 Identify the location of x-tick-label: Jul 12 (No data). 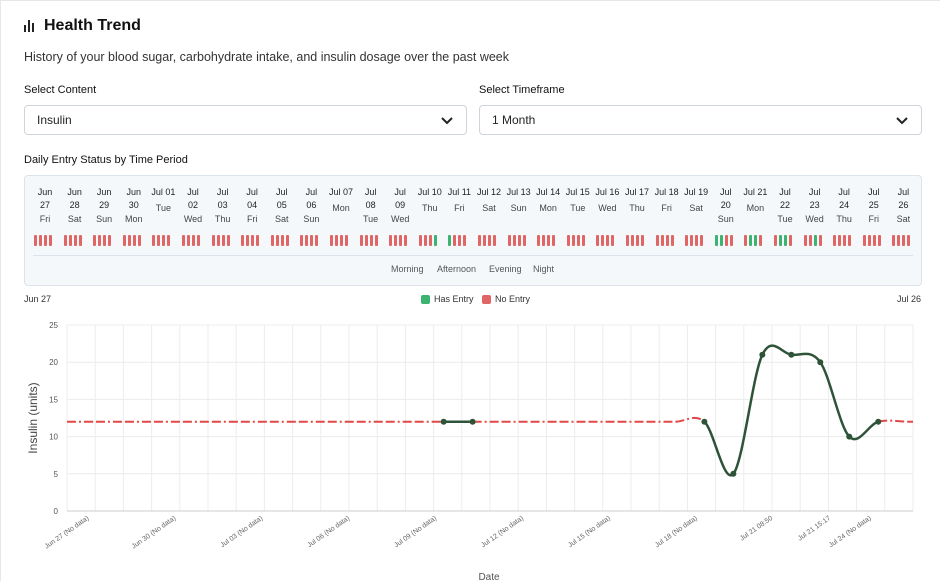
(502, 532).